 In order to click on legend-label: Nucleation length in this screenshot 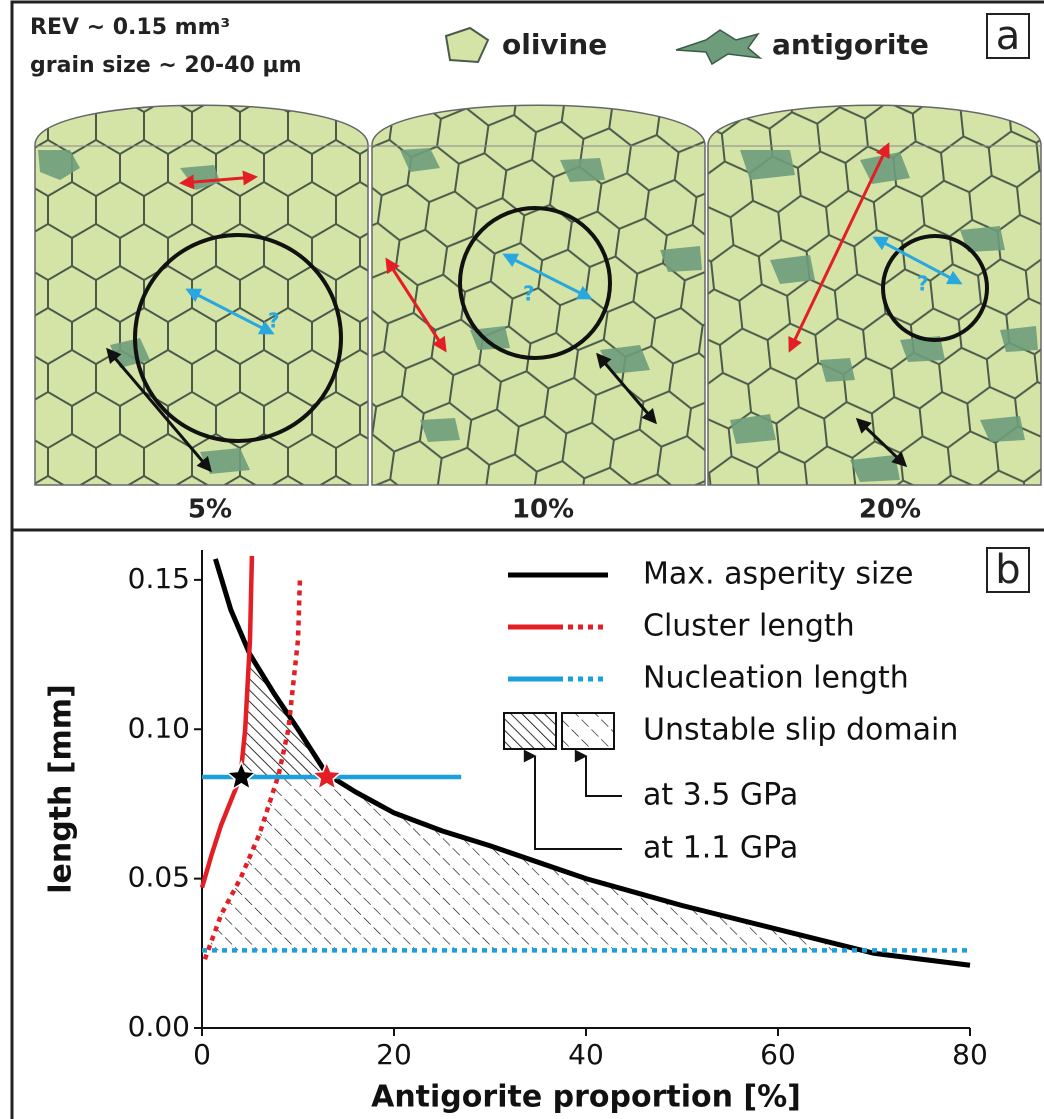, I will do `click(776, 678)`.